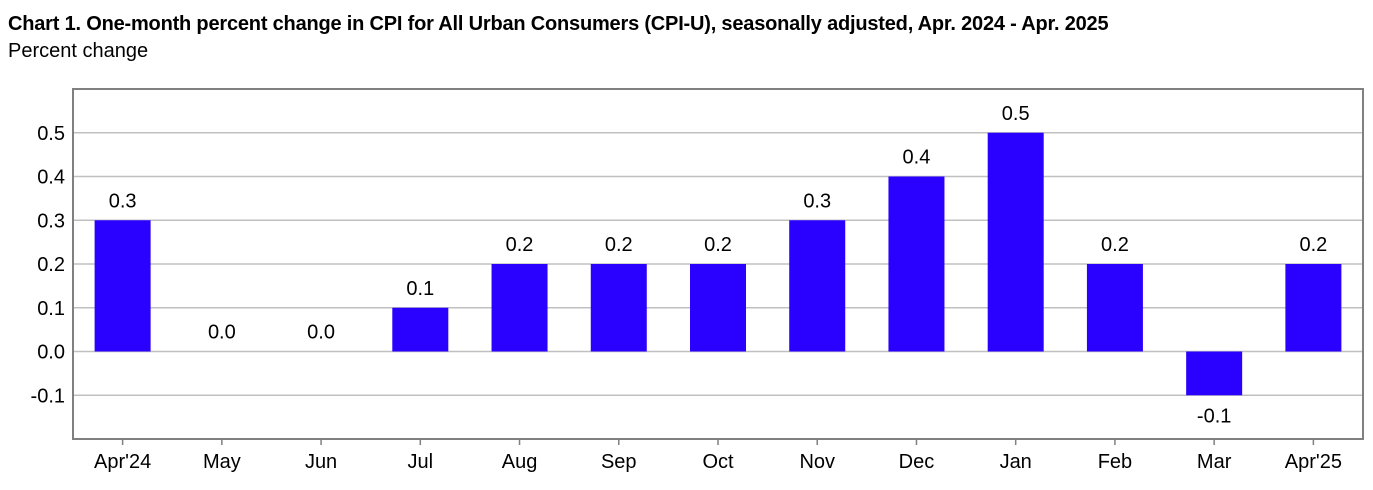  I want to click on data-label: 0.1, so click(420, 289).